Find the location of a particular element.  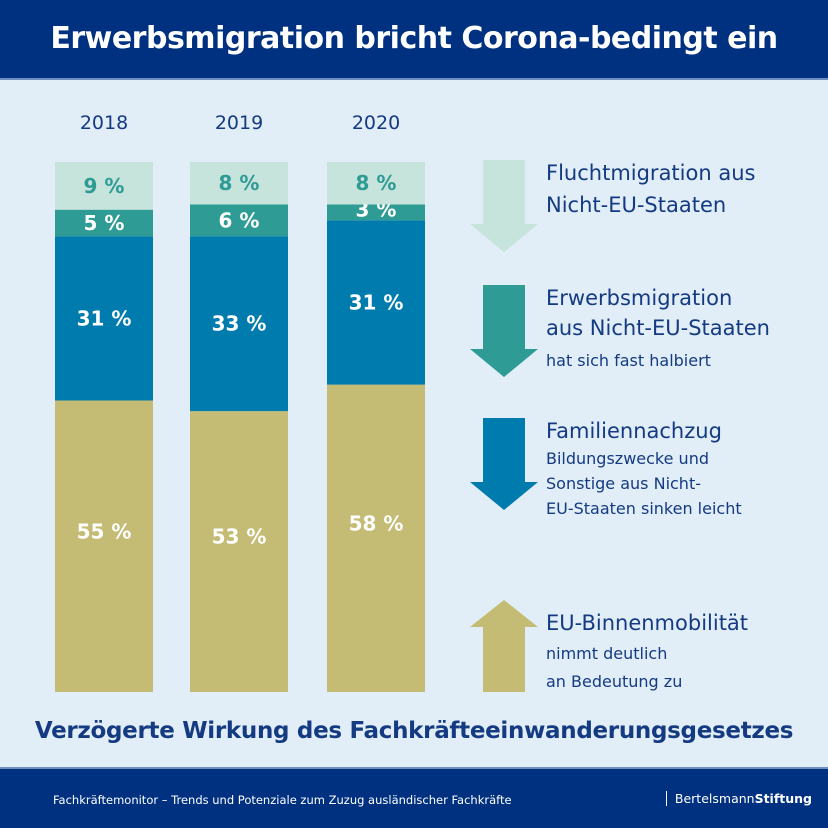

legend-subtext: Sonstige aus Nicht- is located at coordinates (623, 483).